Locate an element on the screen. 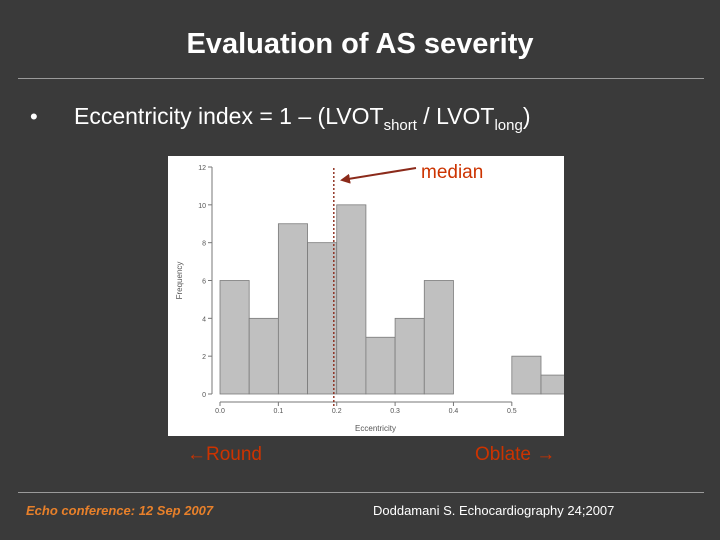 The height and width of the screenshot is (540, 720). oblate-label: Oblate → is located at coordinates (515, 454).